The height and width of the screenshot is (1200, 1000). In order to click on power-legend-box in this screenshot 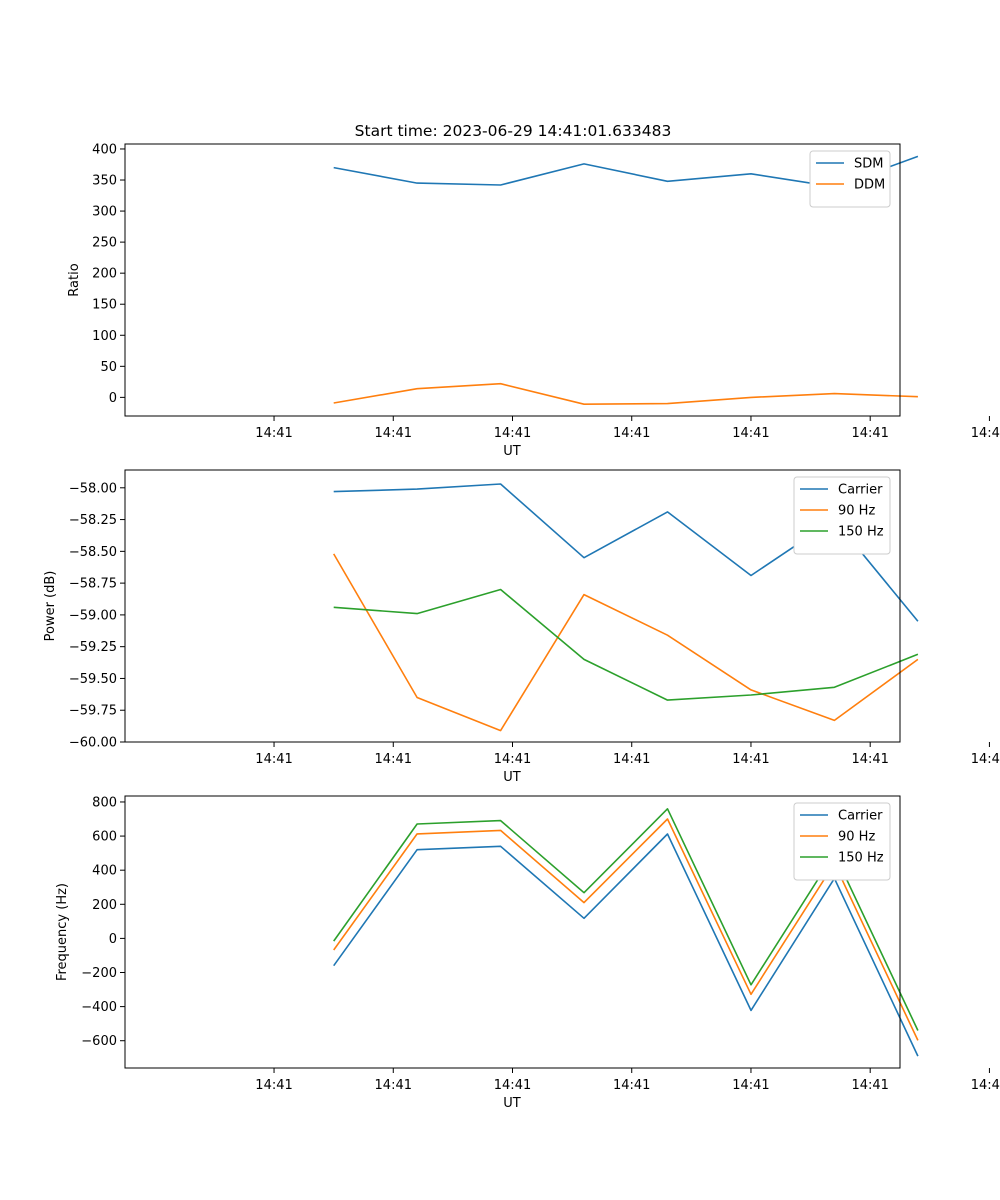, I will do `click(842, 515)`.